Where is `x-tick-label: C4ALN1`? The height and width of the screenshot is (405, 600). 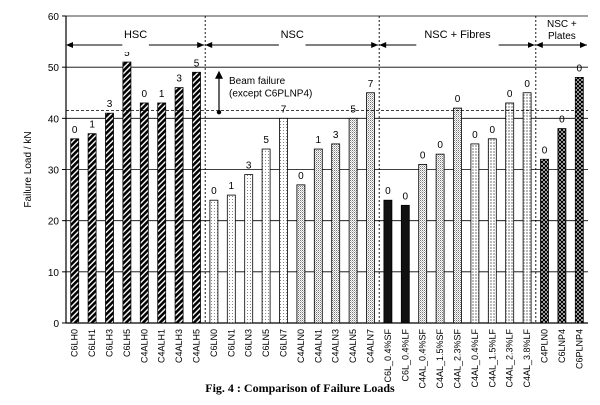 x-tick-label: C4ALN1 is located at coordinates (318, 346).